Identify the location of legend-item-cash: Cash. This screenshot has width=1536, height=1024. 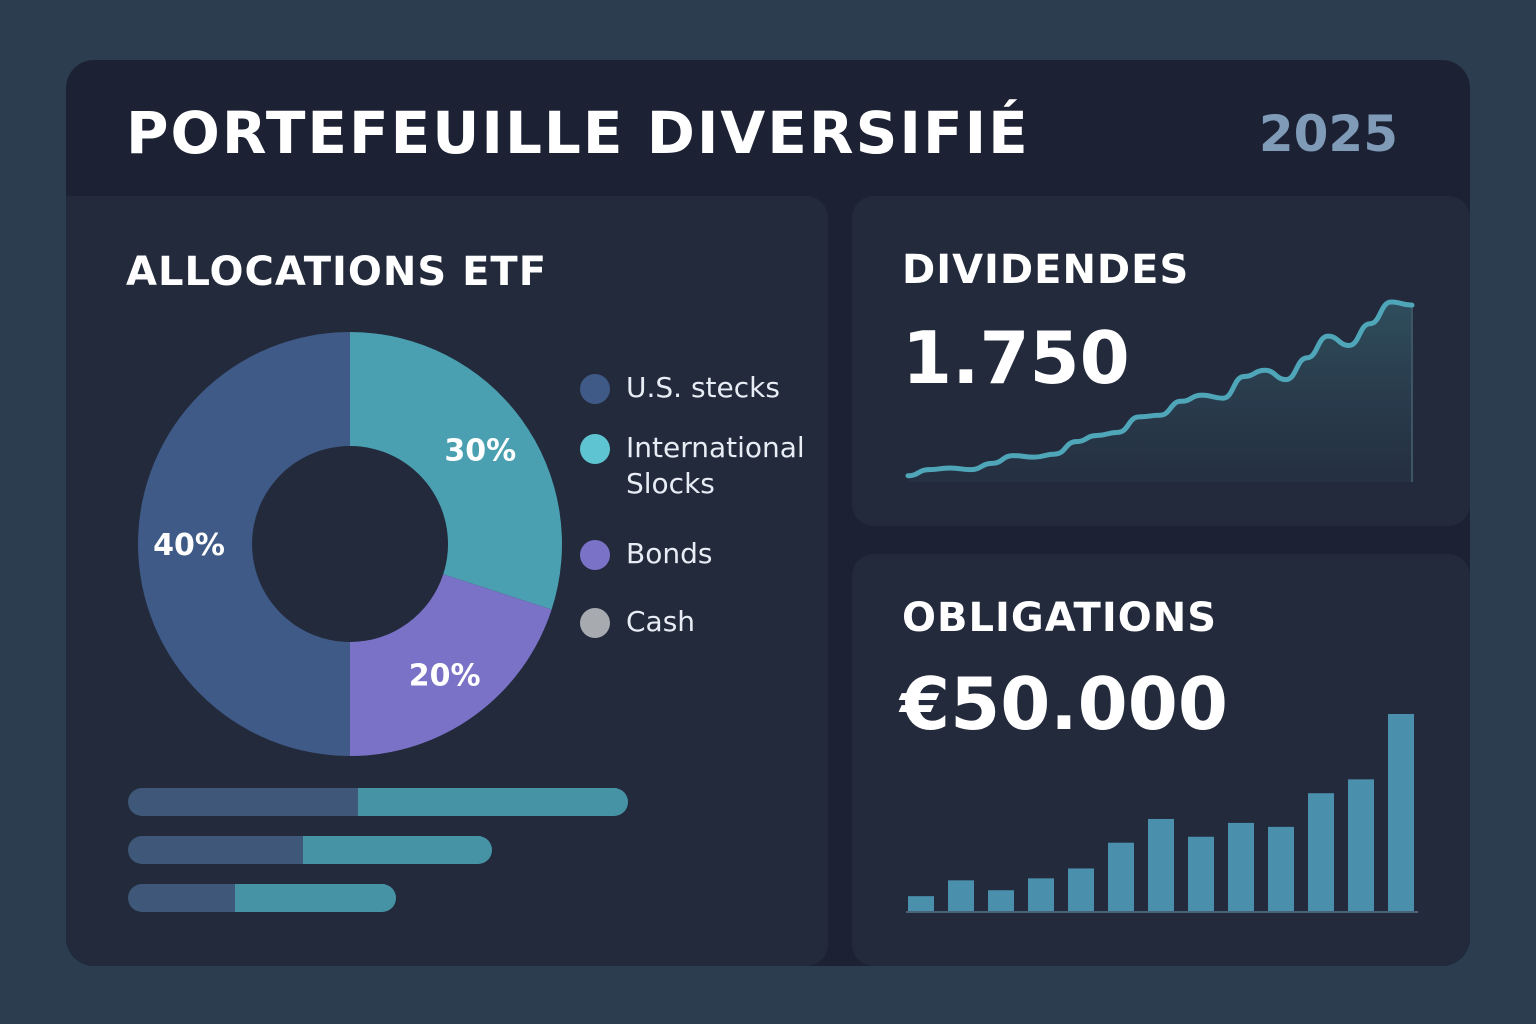
(693, 622).